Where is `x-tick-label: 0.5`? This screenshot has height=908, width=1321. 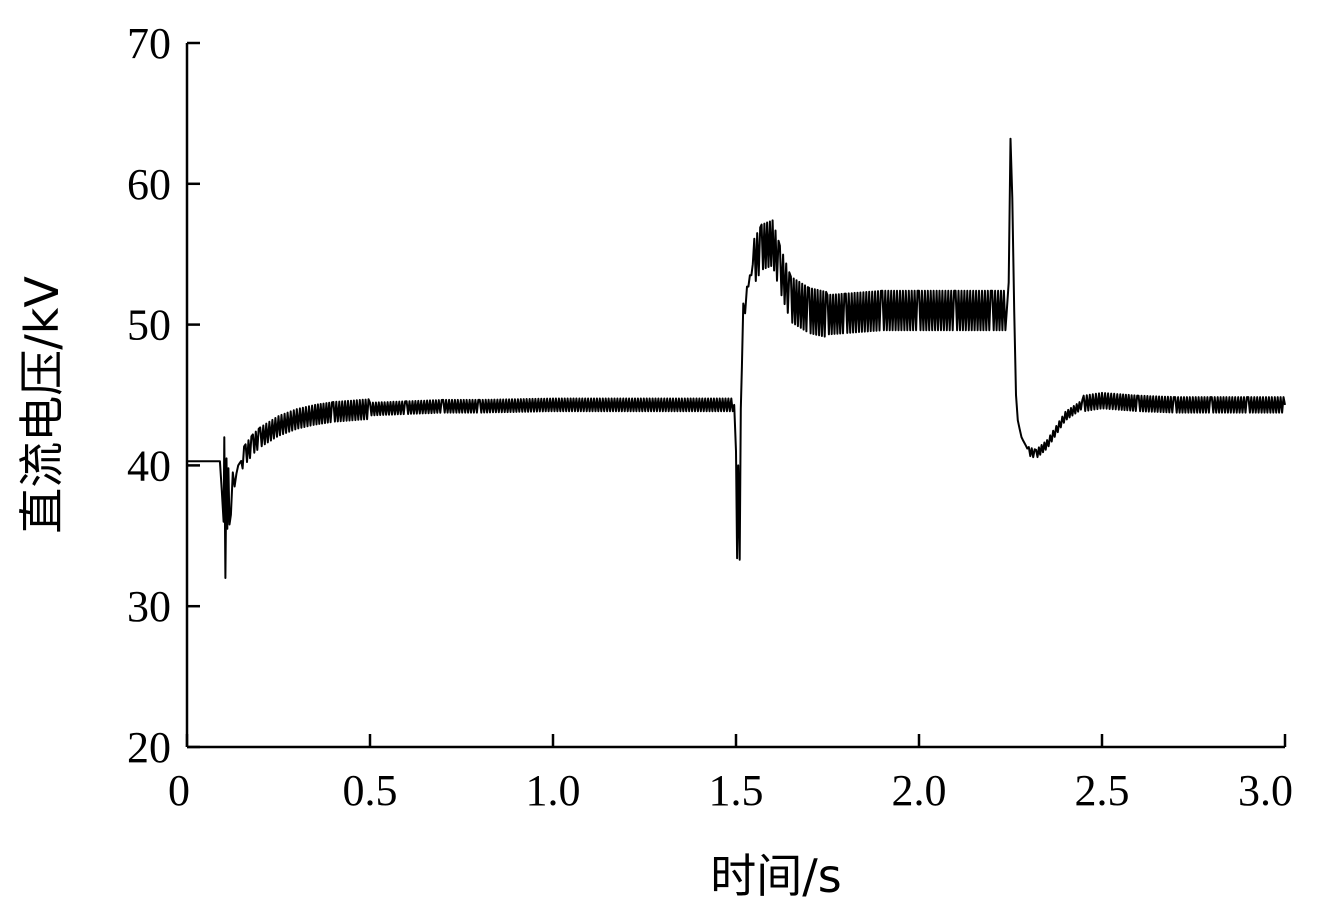 x-tick-label: 0.5 is located at coordinates (370, 790).